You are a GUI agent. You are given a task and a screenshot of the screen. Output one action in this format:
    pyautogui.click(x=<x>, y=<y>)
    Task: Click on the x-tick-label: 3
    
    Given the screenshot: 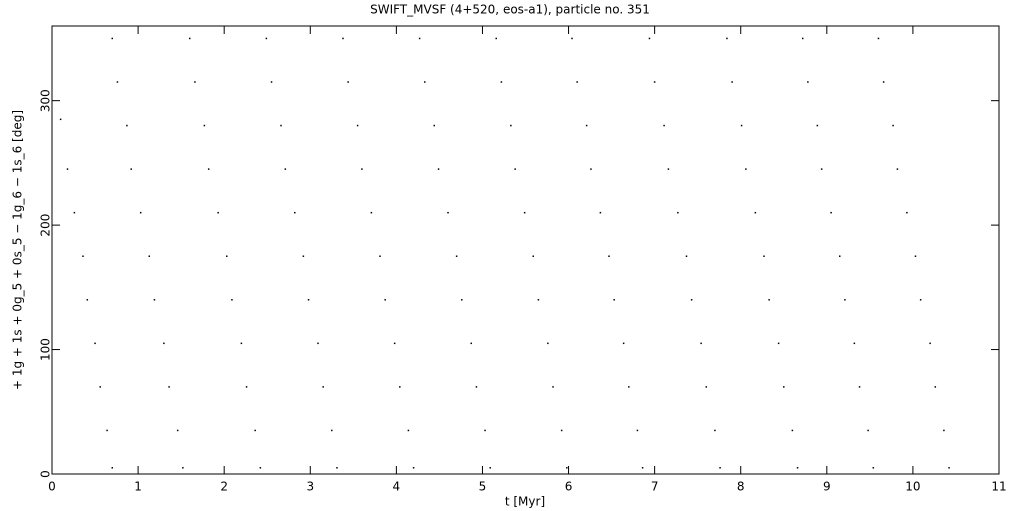 What is the action you would take?
    pyautogui.click(x=310, y=487)
    